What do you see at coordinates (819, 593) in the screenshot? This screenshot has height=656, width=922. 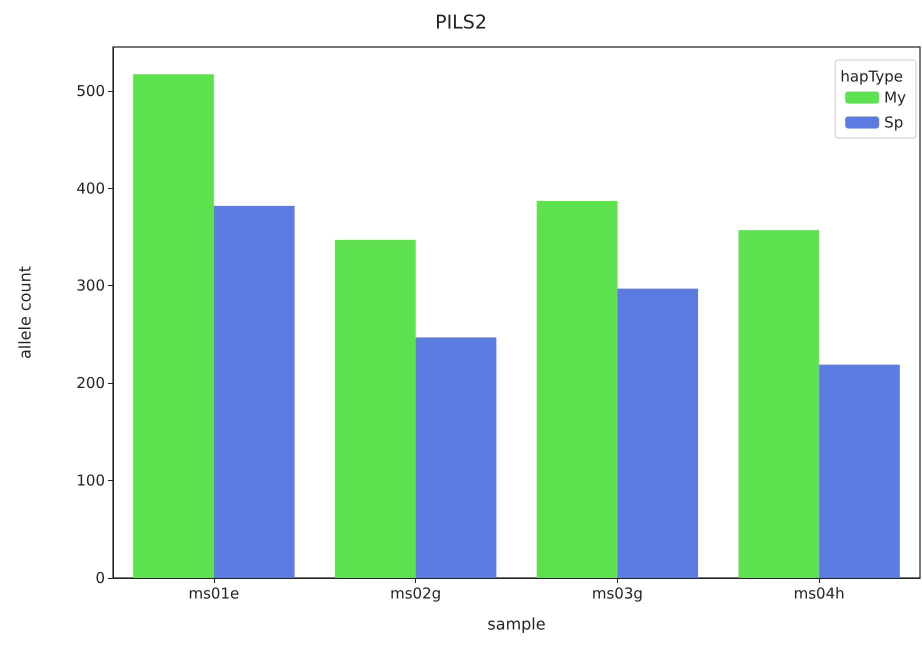 I see `x-tick-label: ms04h` at bounding box center [819, 593].